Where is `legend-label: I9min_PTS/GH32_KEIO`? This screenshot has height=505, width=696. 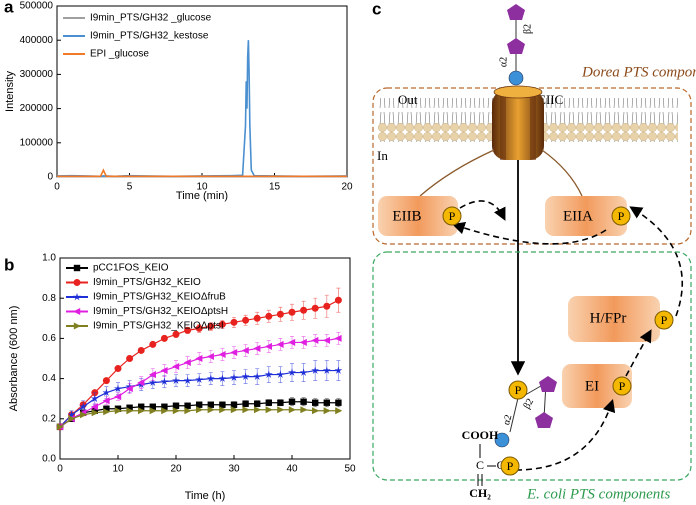 legend-label: I9min_PTS/GH32_KEIO is located at coordinates (147, 282).